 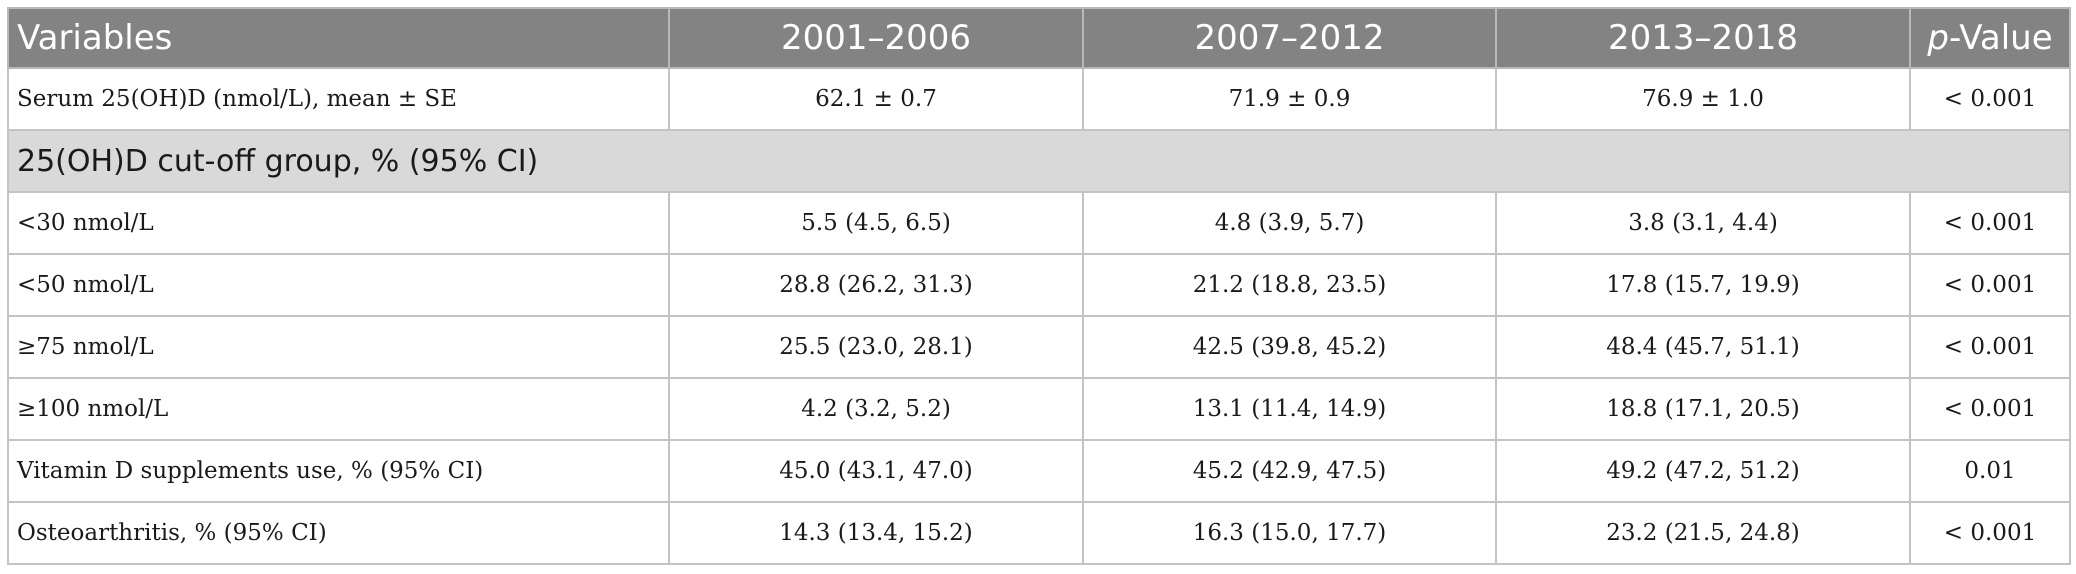 I want to click on cell-2001-2006: 28.8 (26.2, 31.3), so click(x=876, y=285).